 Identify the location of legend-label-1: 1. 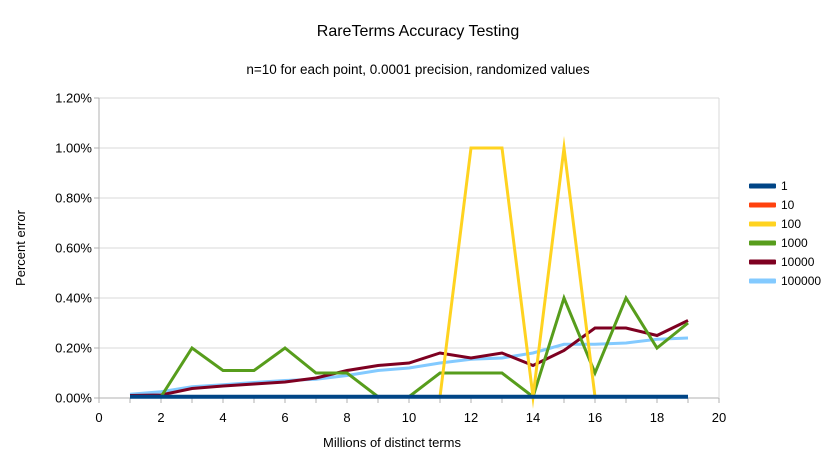
(784, 186).